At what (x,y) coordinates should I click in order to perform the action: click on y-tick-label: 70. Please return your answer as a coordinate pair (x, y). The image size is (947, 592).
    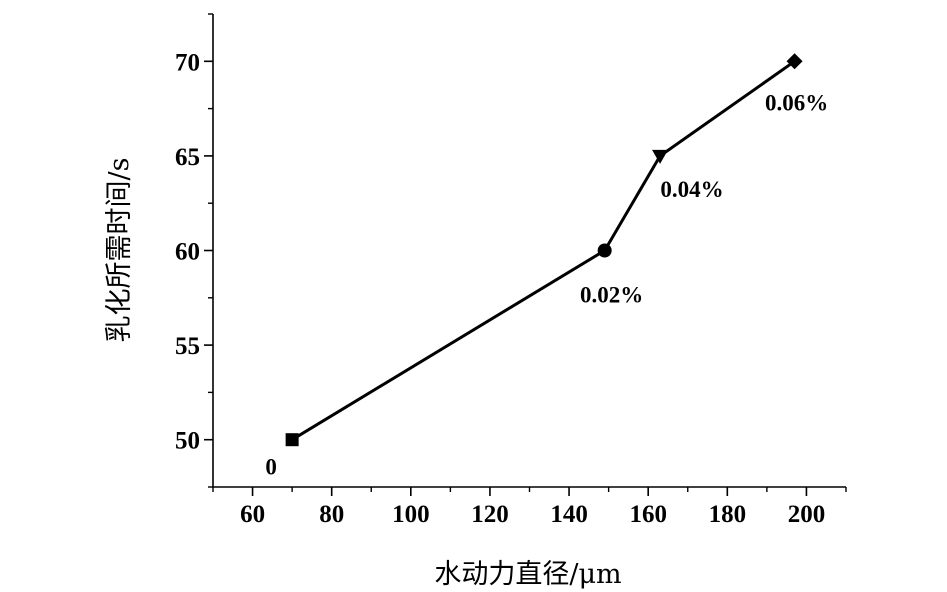
    Looking at the image, I should click on (187, 62).